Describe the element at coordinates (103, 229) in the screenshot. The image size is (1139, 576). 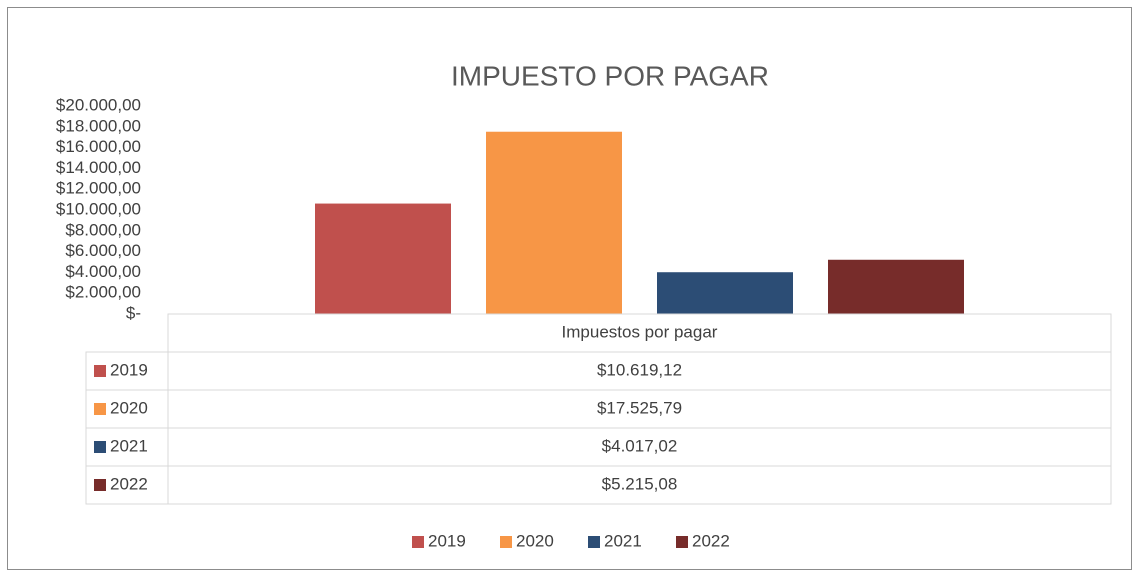
I see `y-tick-label: $8.000,00` at that location.